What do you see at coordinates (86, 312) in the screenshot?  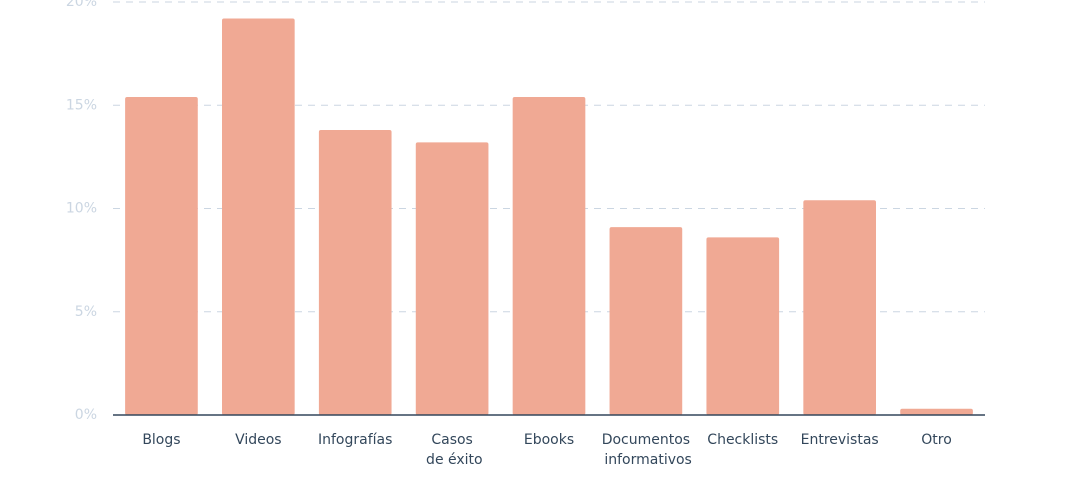 I see `y-tick-label: 5%` at bounding box center [86, 312].